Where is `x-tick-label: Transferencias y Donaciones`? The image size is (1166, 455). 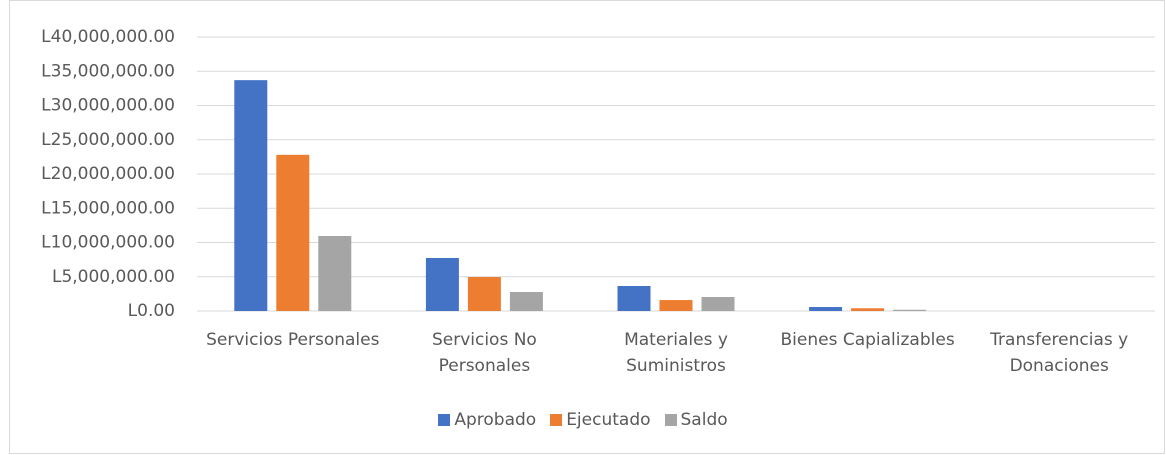
x-tick-label: Transferencias y Donaciones is located at coordinates (1059, 353).